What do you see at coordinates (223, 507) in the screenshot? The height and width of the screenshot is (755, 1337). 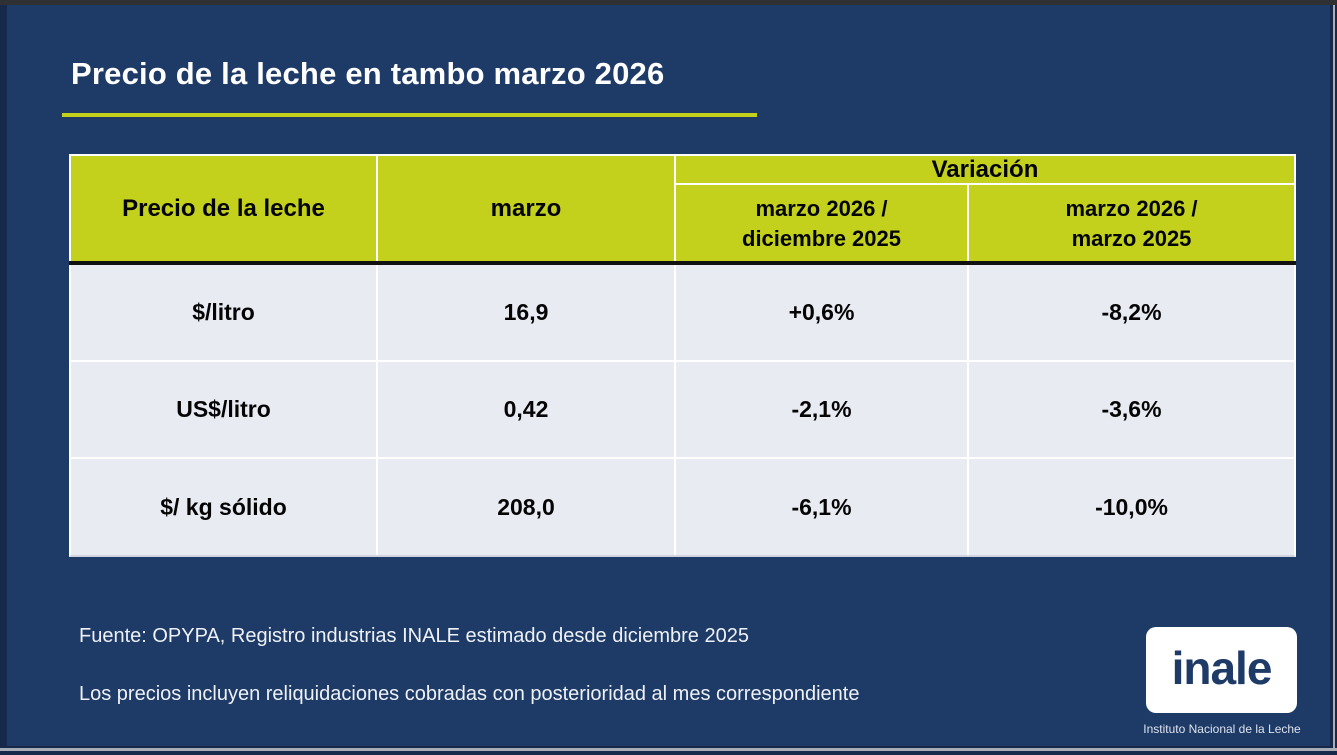 I see `row-kg-solido-unit: $/ kg sólido` at bounding box center [223, 507].